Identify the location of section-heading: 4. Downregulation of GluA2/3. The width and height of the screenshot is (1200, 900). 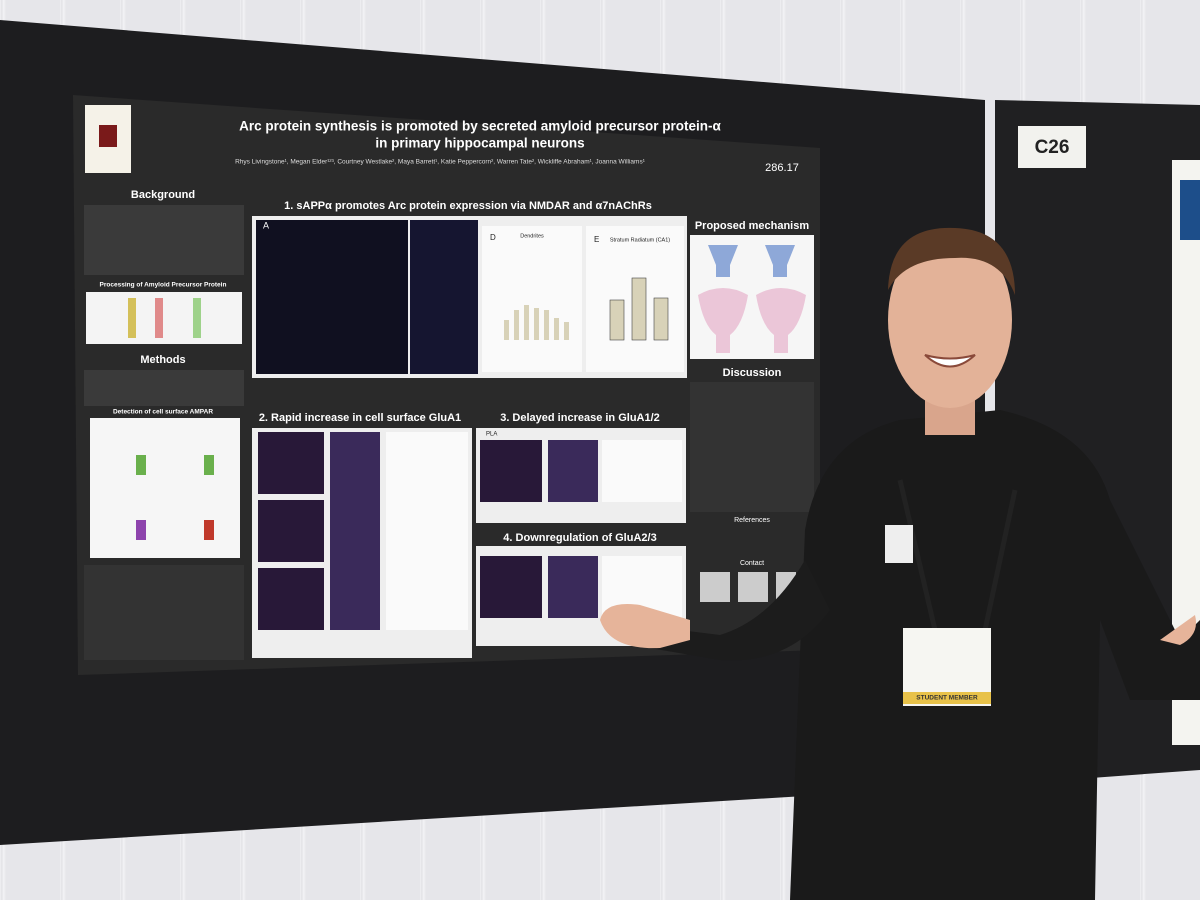
(579, 538).